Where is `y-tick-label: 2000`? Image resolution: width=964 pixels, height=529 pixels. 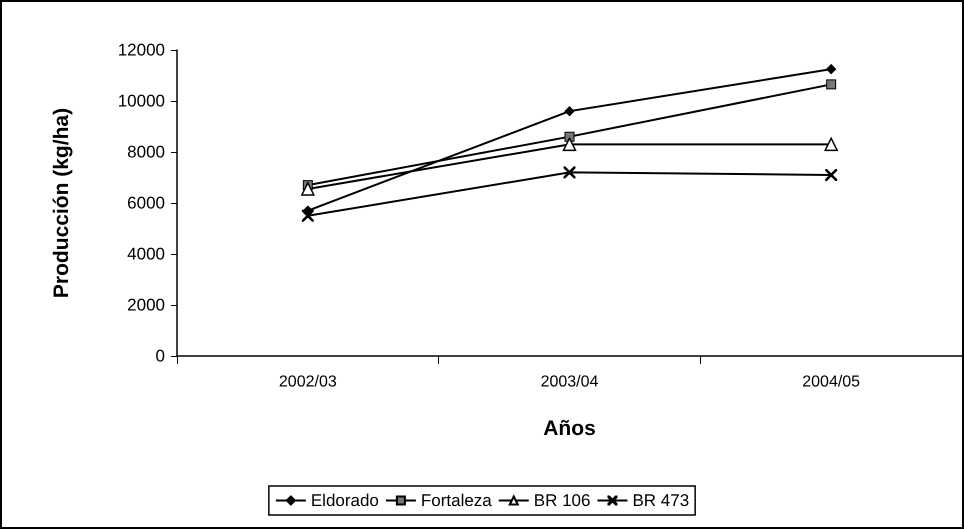
y-tick-label: 2000 is located at coordinates (146, 305).